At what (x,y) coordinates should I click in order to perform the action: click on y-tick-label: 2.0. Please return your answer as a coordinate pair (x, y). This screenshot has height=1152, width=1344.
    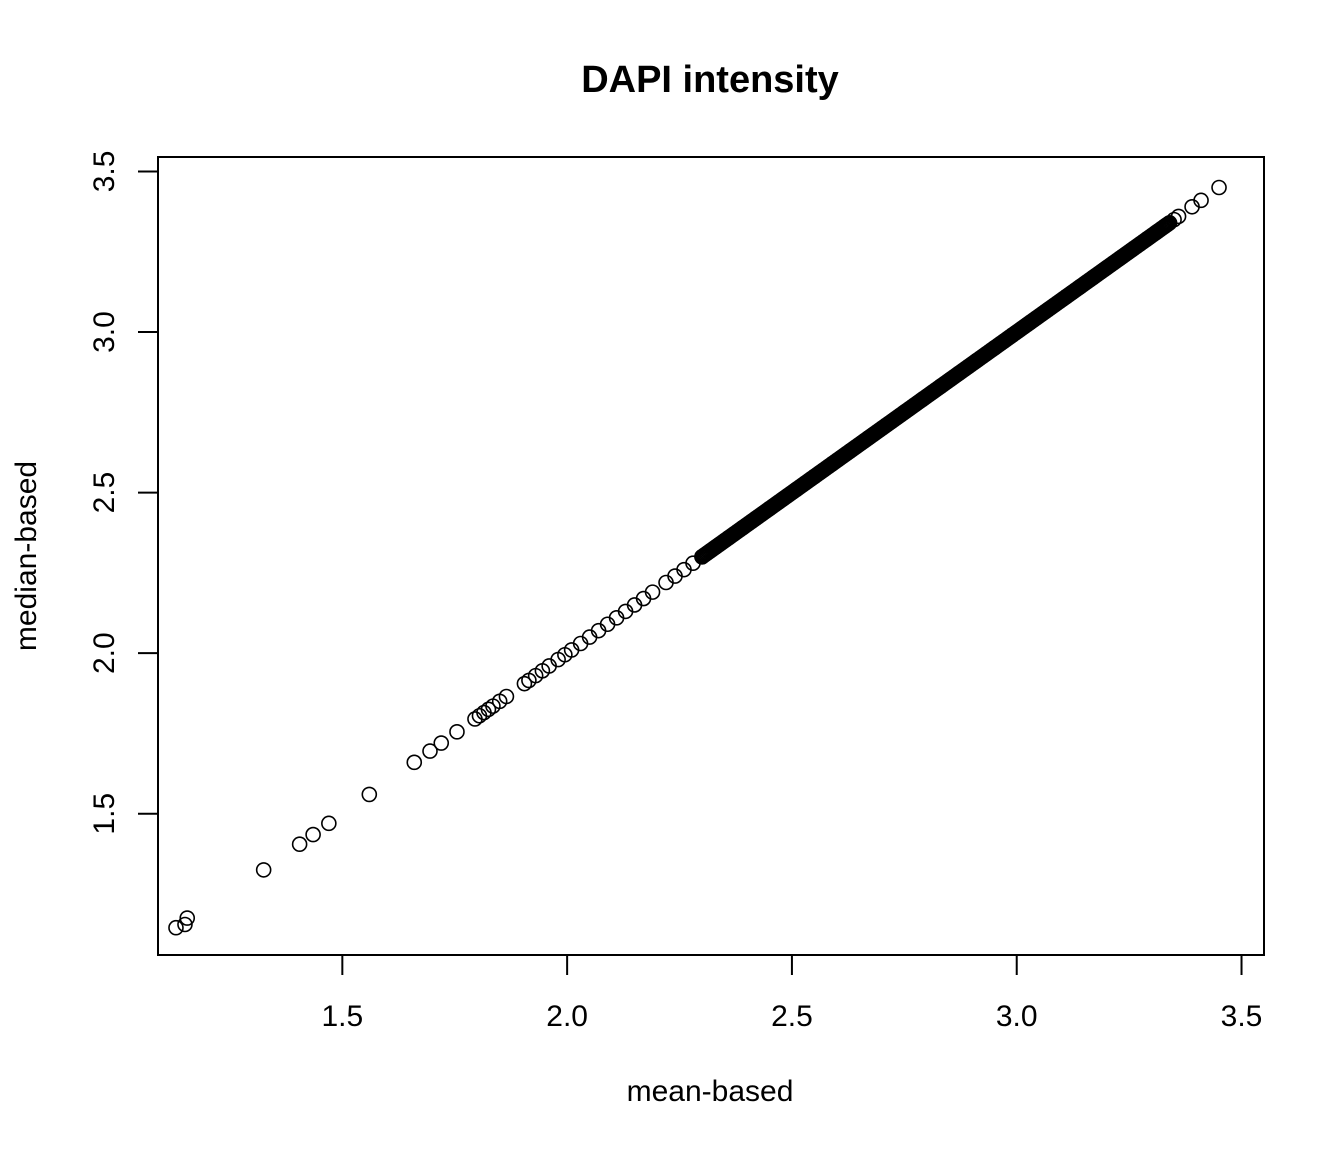
    Looking at the image, I should click on (104, 653).